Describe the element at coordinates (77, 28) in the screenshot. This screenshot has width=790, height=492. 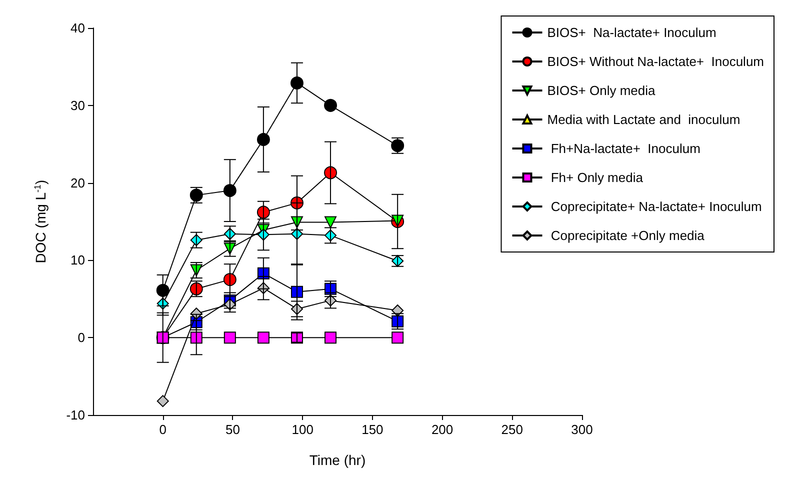
I see `y-tick-label: 40` at that location.